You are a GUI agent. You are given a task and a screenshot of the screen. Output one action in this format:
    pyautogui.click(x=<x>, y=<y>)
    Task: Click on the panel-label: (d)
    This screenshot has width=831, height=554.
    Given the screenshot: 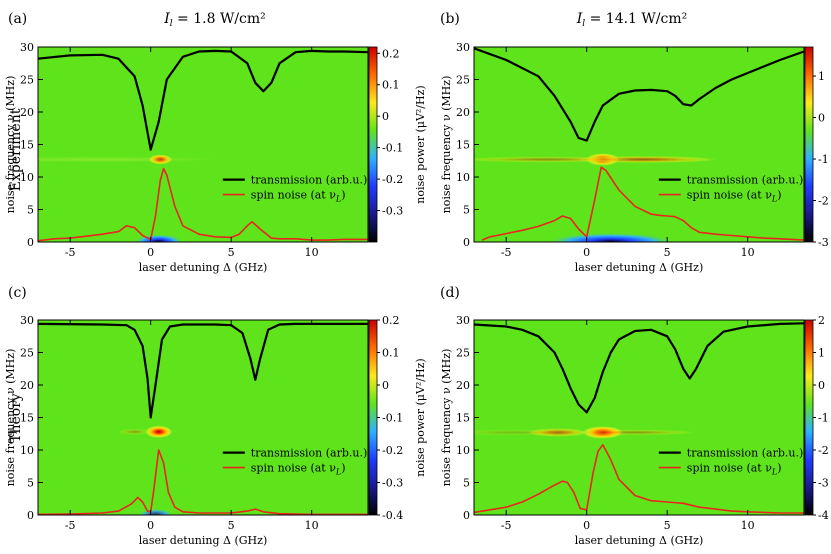 What is the action you would take?
    pyautogui.click(x=450, y=293)
    